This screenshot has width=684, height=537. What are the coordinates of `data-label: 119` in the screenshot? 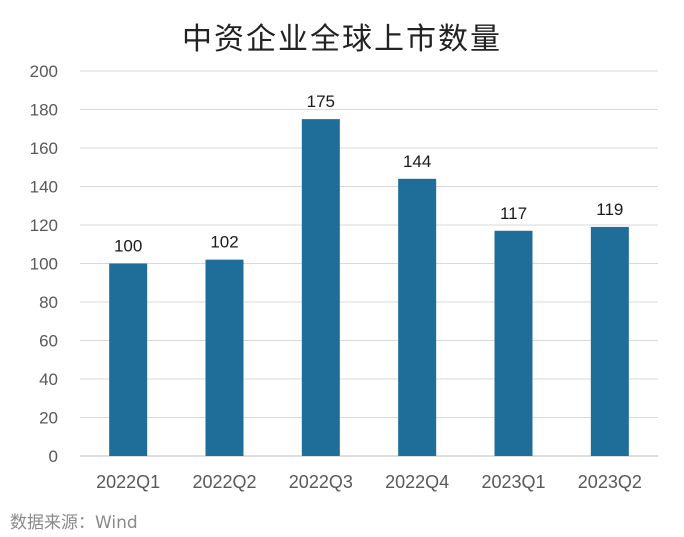 It's located at (609, 209).